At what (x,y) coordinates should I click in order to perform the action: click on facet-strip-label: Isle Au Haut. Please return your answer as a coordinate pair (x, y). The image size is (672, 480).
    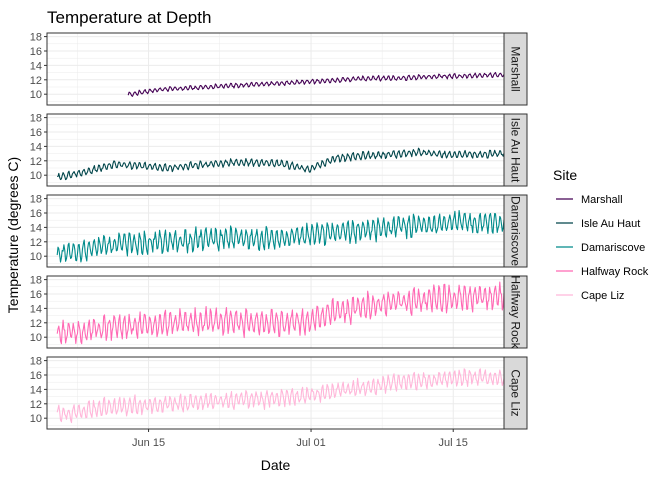
    Looking at the image, I should click on (516, 150).